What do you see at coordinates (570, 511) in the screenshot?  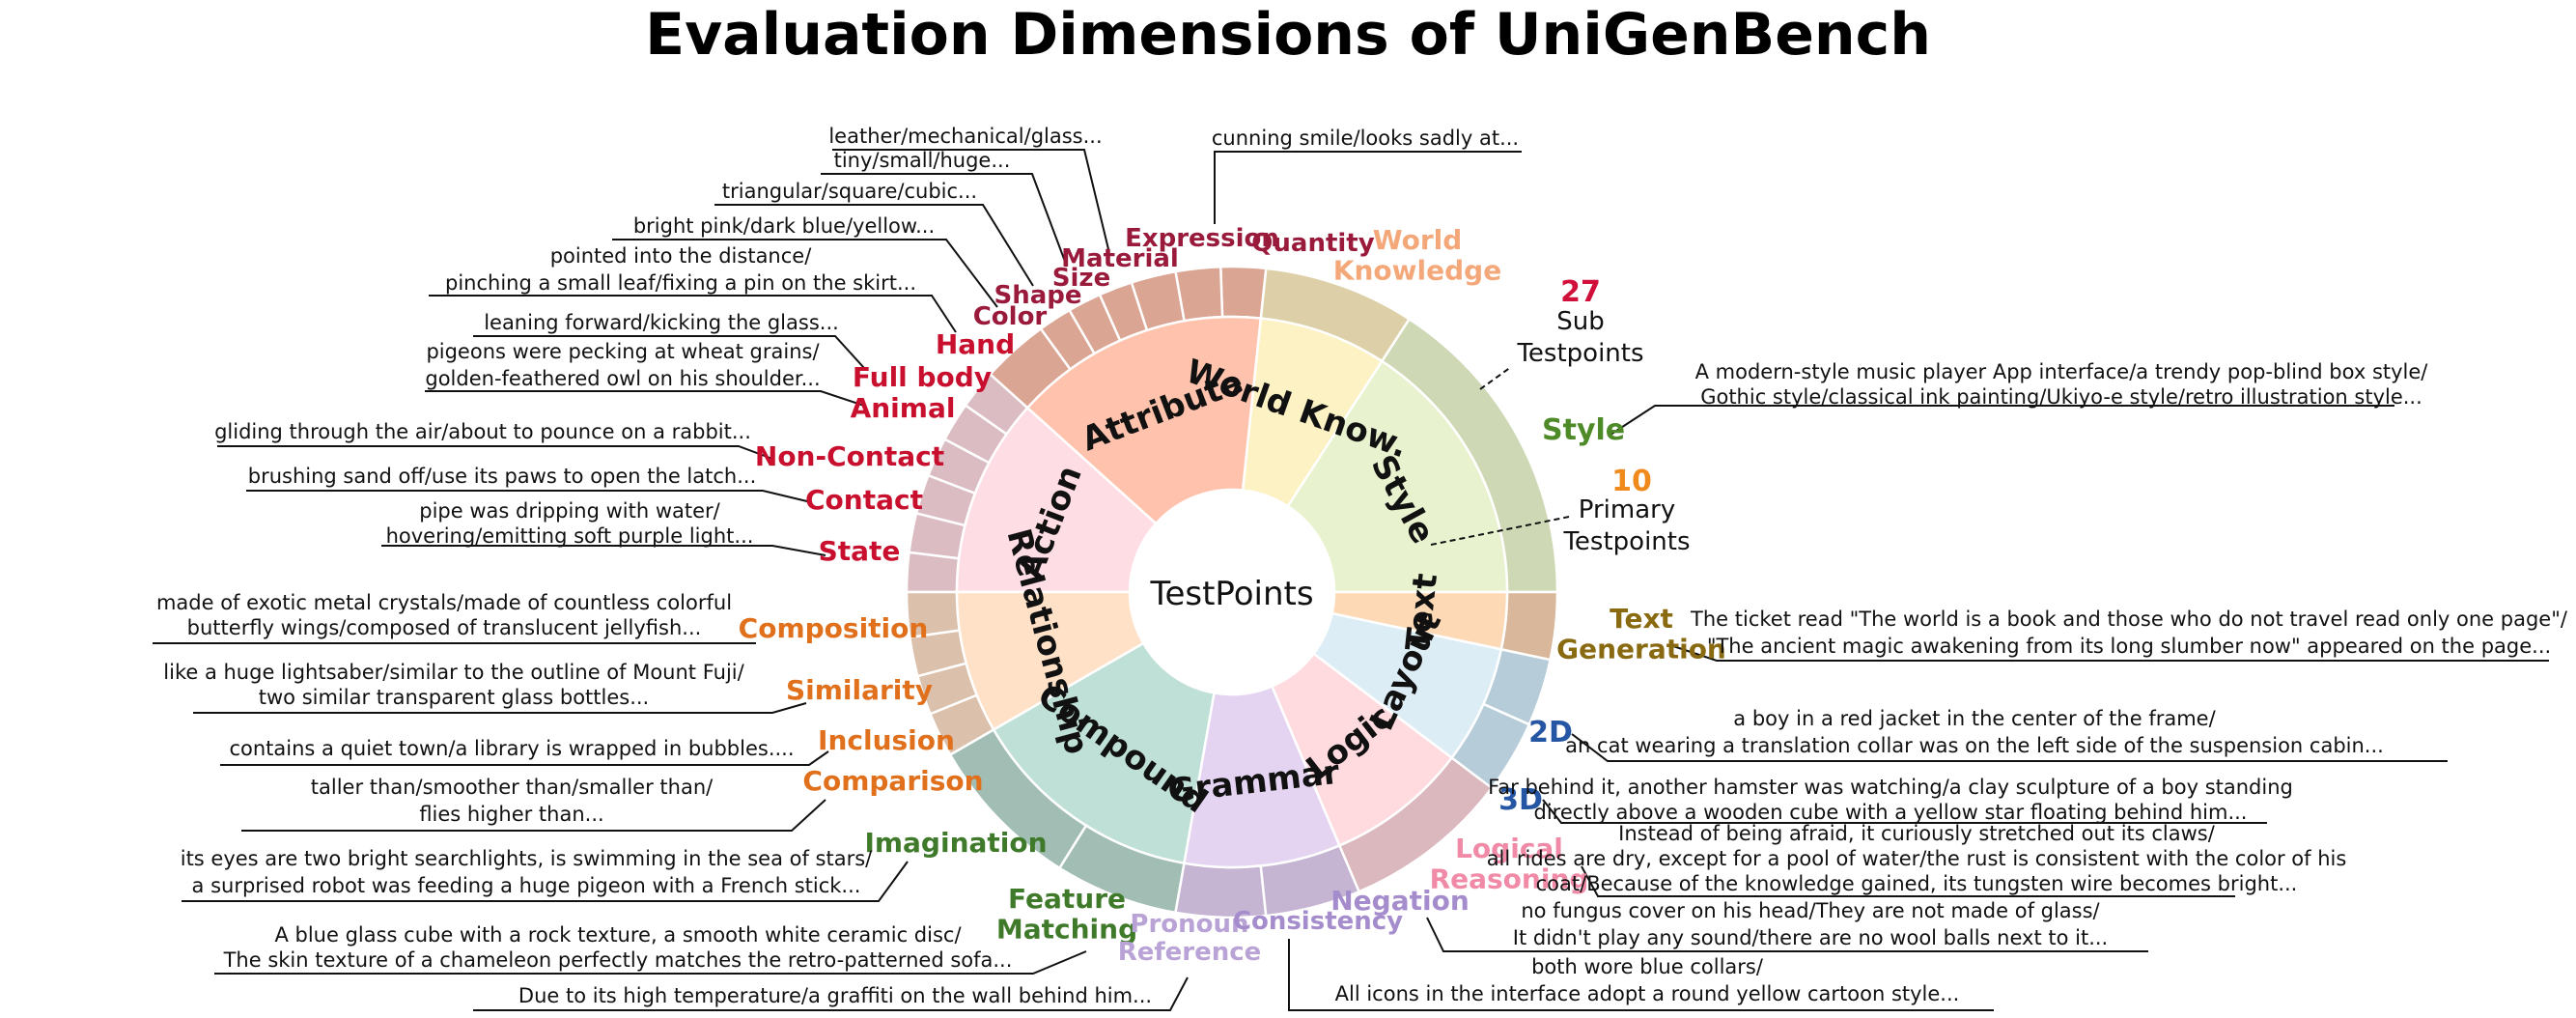 I see `example-text: pipe was dripping with water/` at bounding box center [570, 511].